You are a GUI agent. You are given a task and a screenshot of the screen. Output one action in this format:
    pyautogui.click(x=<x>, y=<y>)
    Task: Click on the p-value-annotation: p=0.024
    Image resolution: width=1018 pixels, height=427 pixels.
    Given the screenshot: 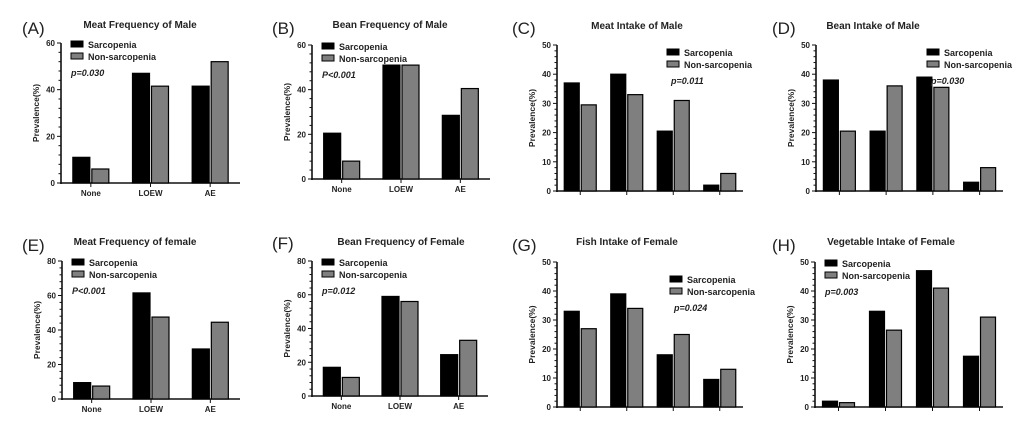 What is the action you would take?
    pyautogui.click(x=690, y=308)
    